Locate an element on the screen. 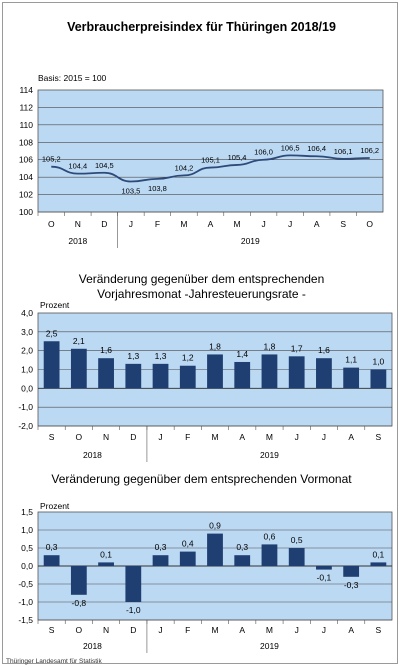 Image resolution: width=403 pixels, height=668 pixels. chart1-data-label: 104,2 is located at coordinates (184, 167).